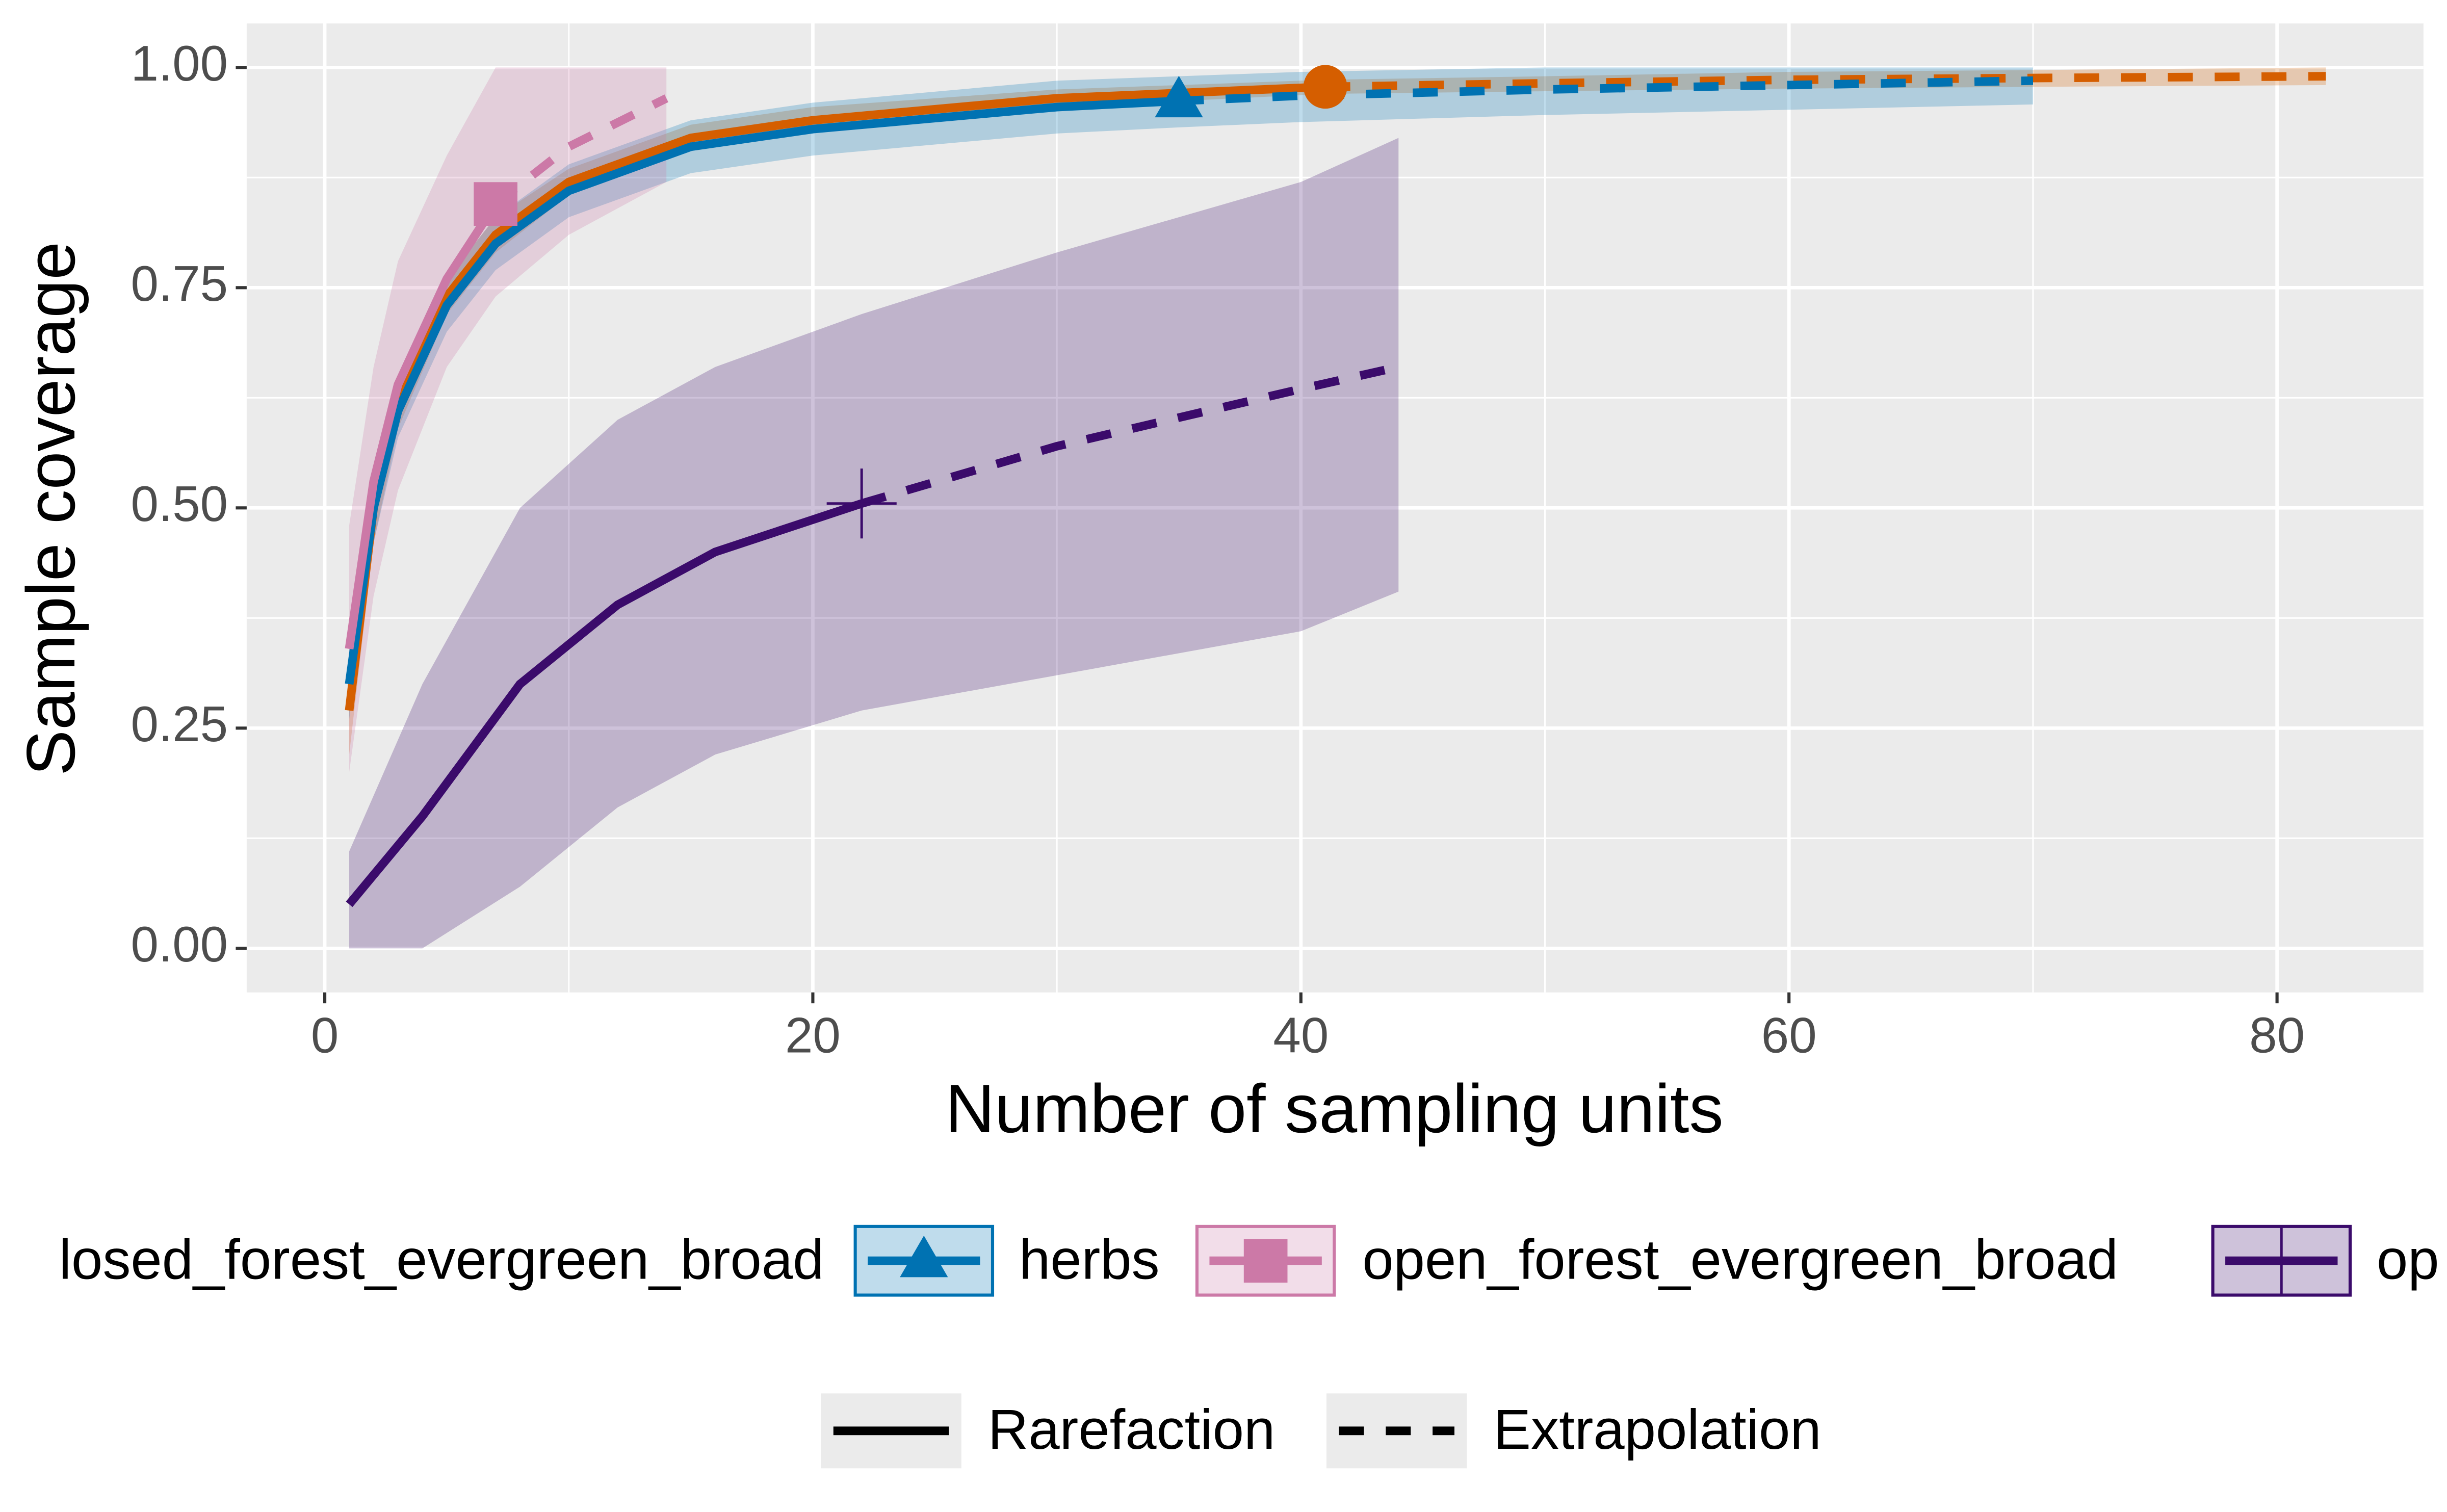 This screenshot has width=2447, height=1512. Describe the element at coordinates (1301, 1035) in the screenshot. I see `x-tick-label: 40` at that location.